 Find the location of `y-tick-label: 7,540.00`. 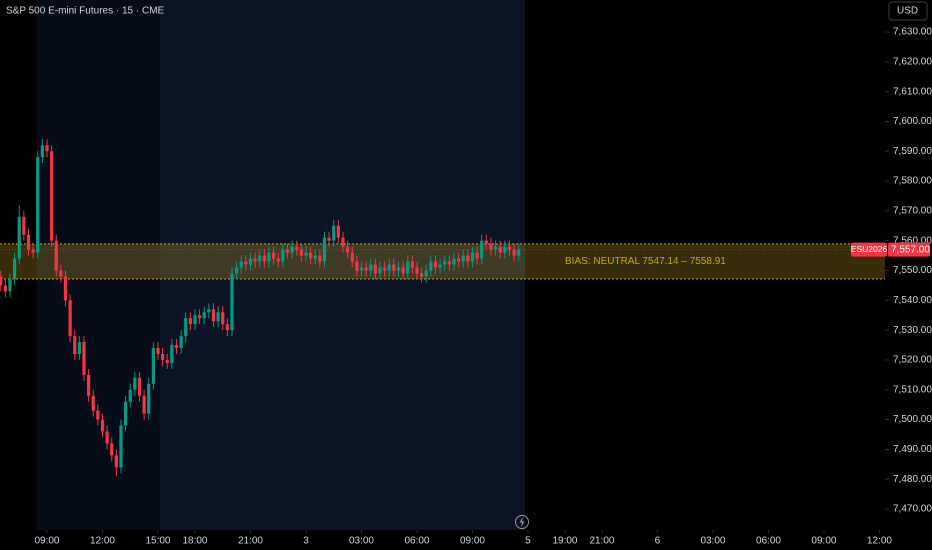

y-tick-label: 7,540.00 is located at coordinates (912, 300).